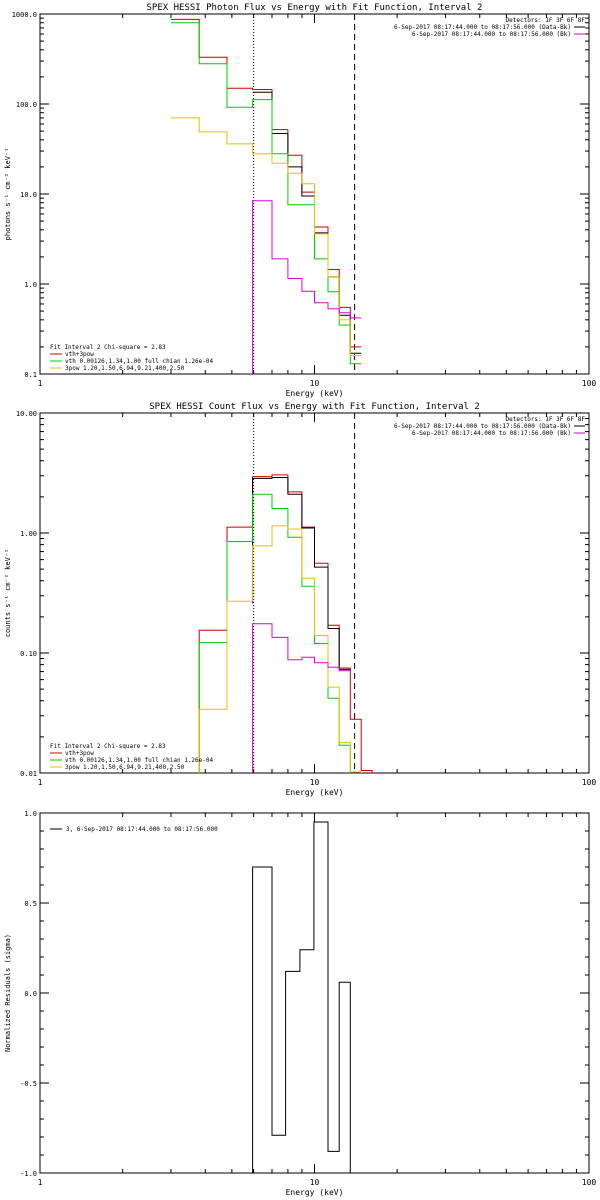 Image resolution: width=600 pixels, height=1200 pixels. Describe the element at coordinates (28, 774) in the screenshot. I see `y-tick-label: 0.01` at that location.